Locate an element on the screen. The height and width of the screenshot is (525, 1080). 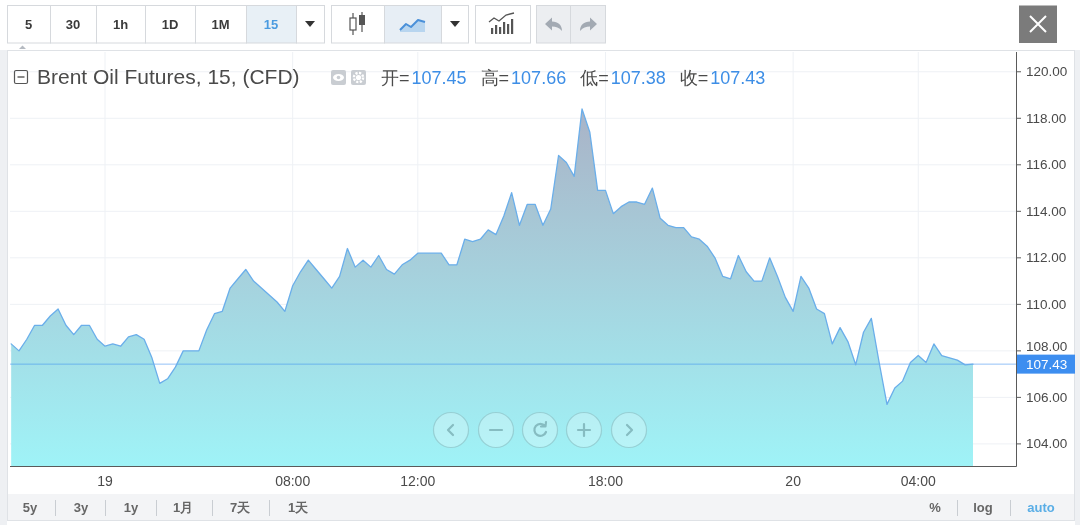
text: 1y is located at coordinates (131, 507).